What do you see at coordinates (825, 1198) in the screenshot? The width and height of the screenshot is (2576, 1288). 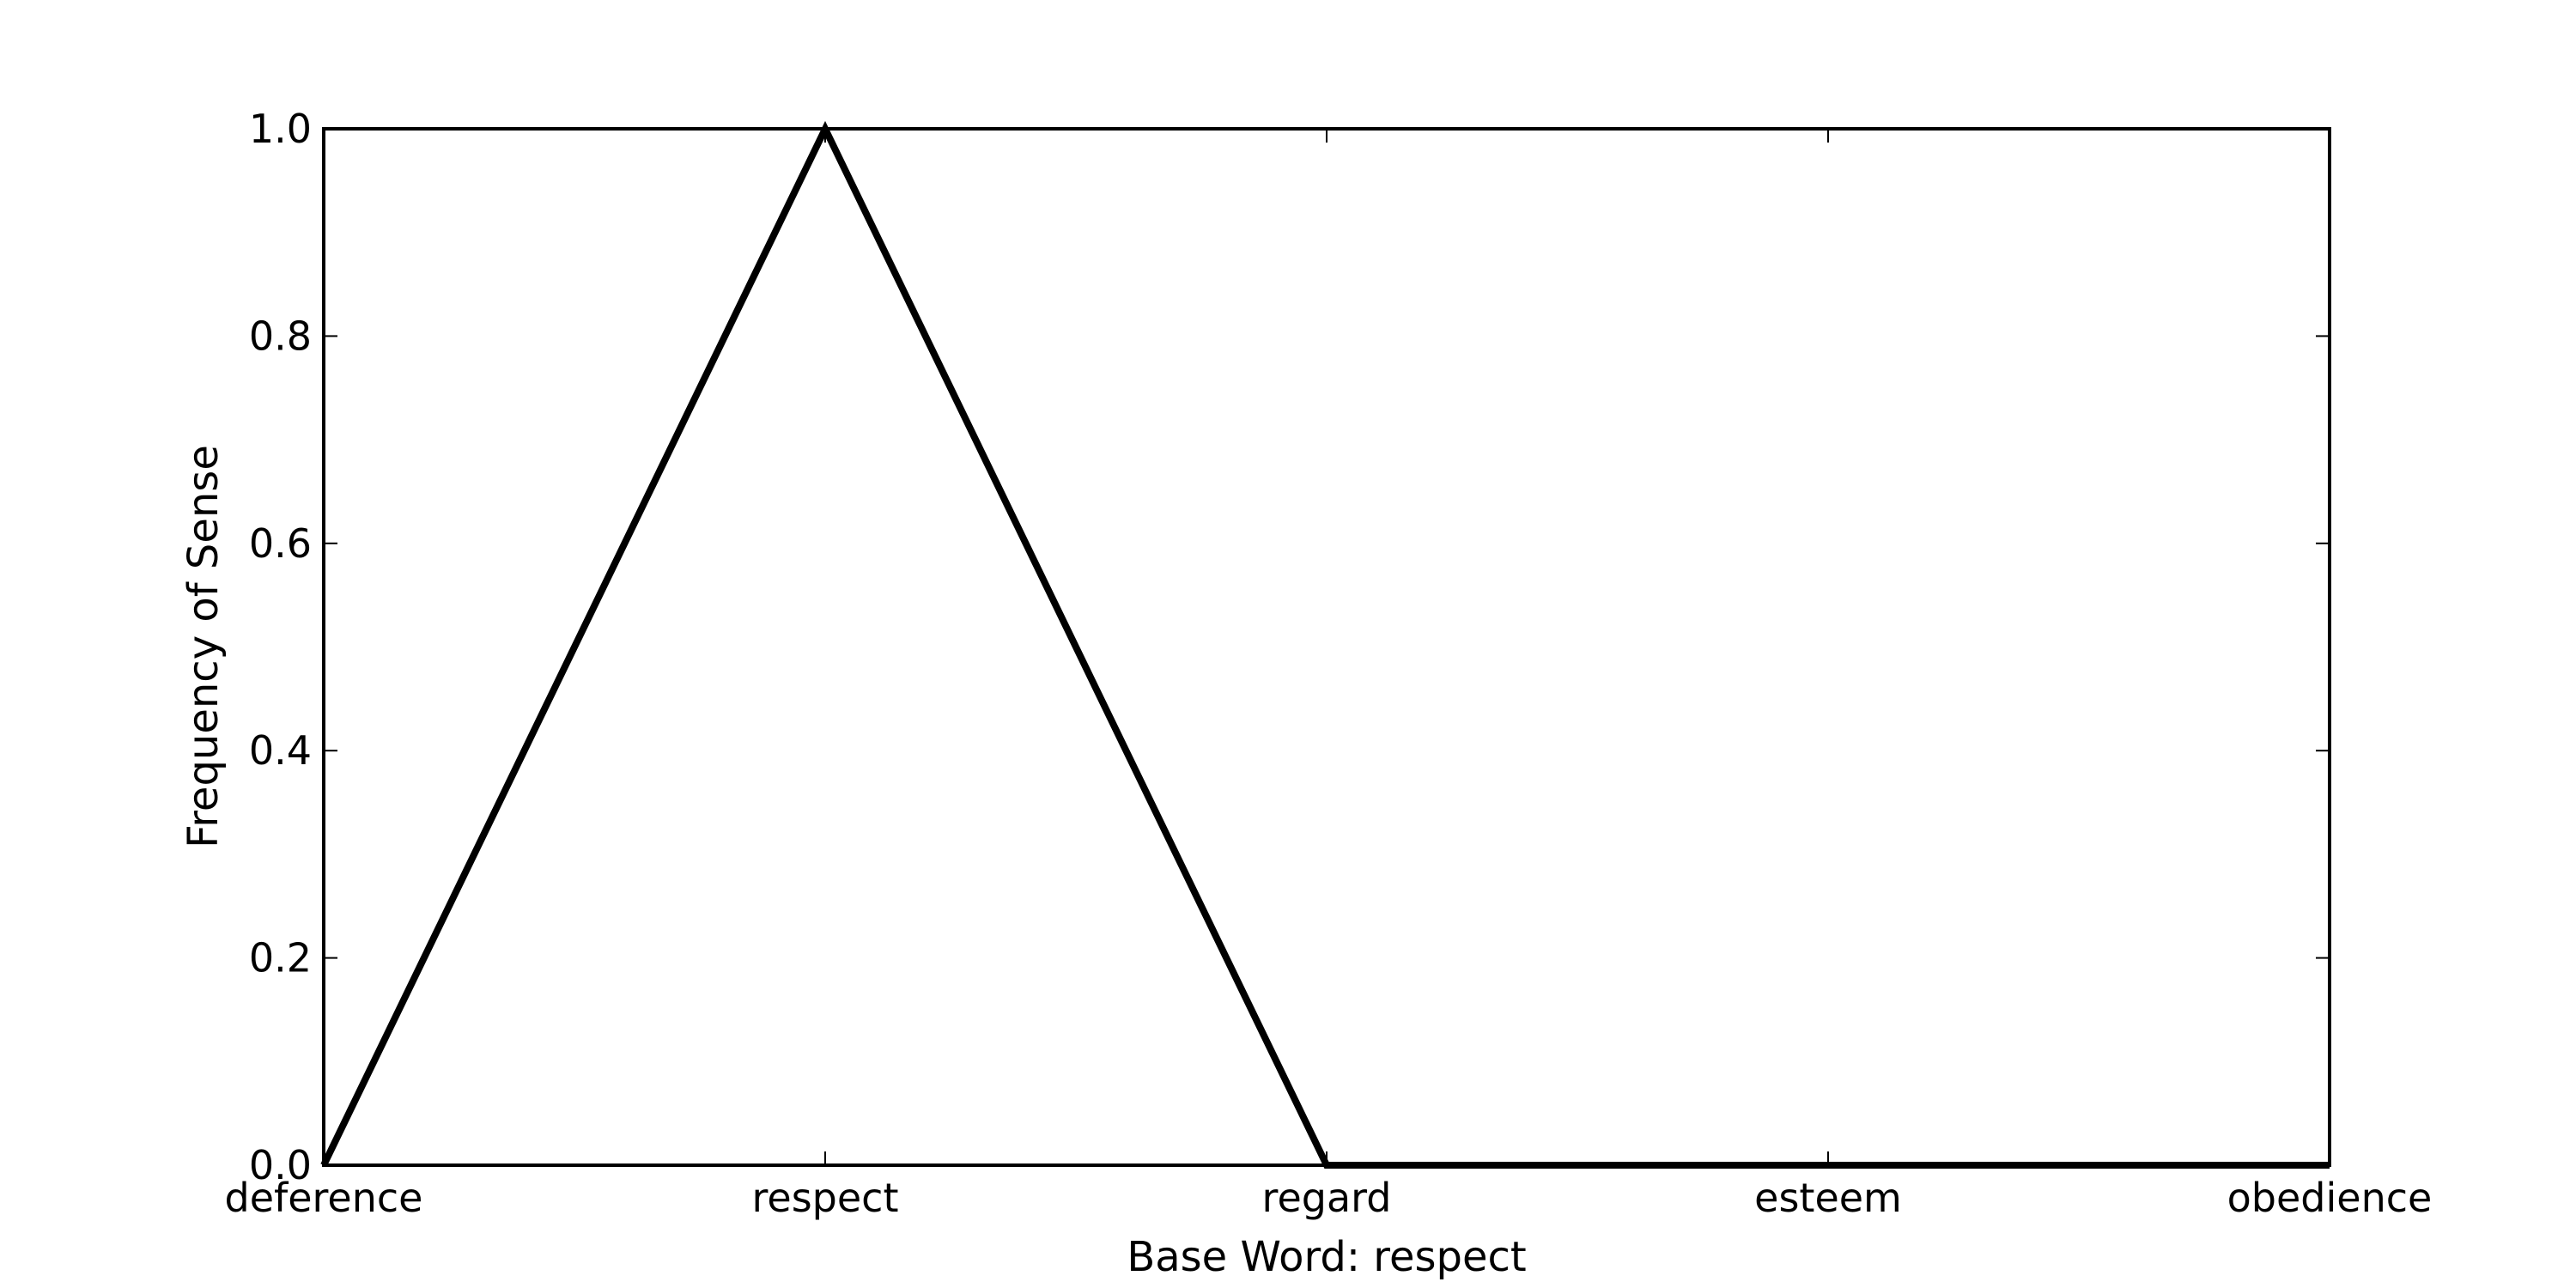 I see `x-tick-label: respect` at bounding box center [825, 1198].